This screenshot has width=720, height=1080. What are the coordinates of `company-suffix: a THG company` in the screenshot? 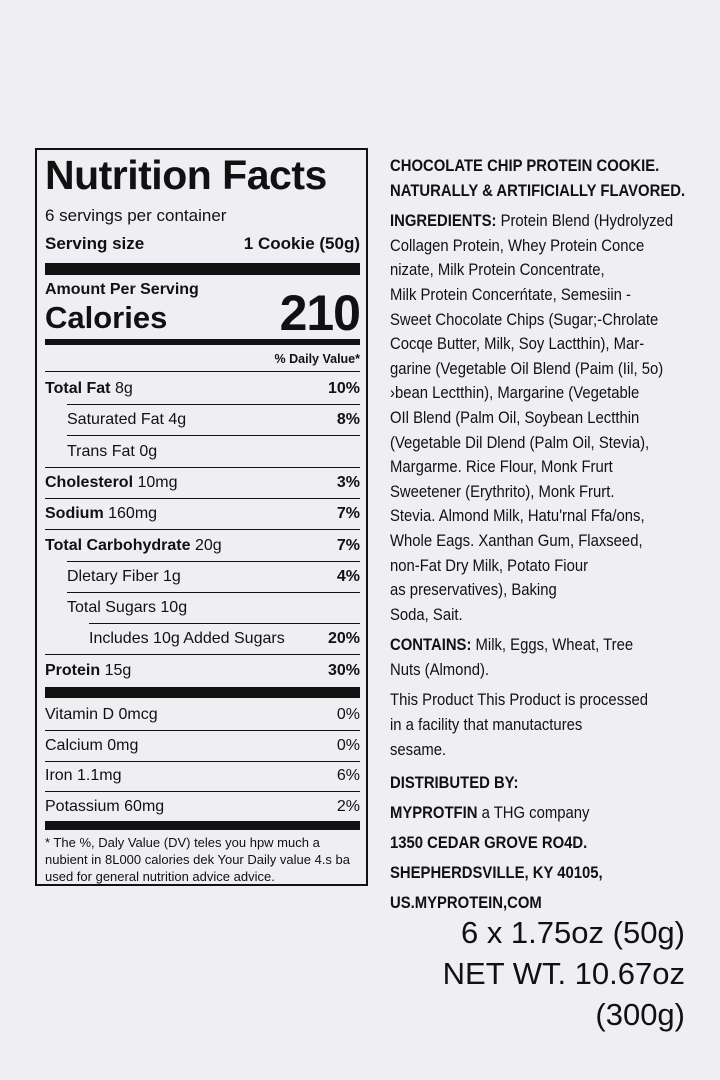 It's located at (533, 813).